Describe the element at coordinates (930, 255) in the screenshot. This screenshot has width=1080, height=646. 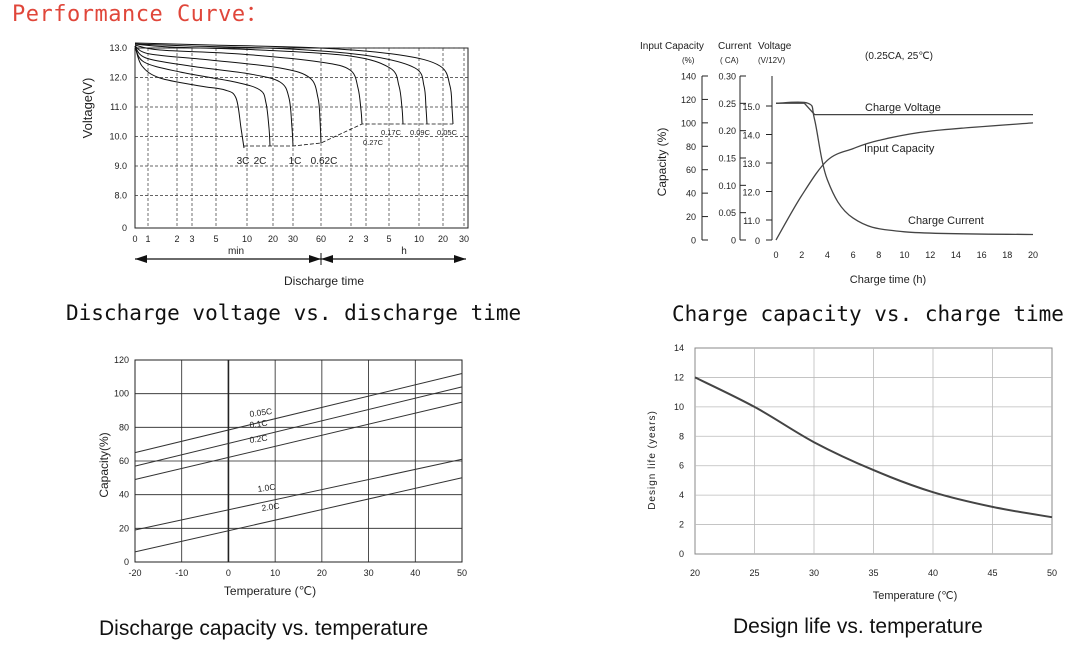
I see `x-tick-label: 12` at that location.